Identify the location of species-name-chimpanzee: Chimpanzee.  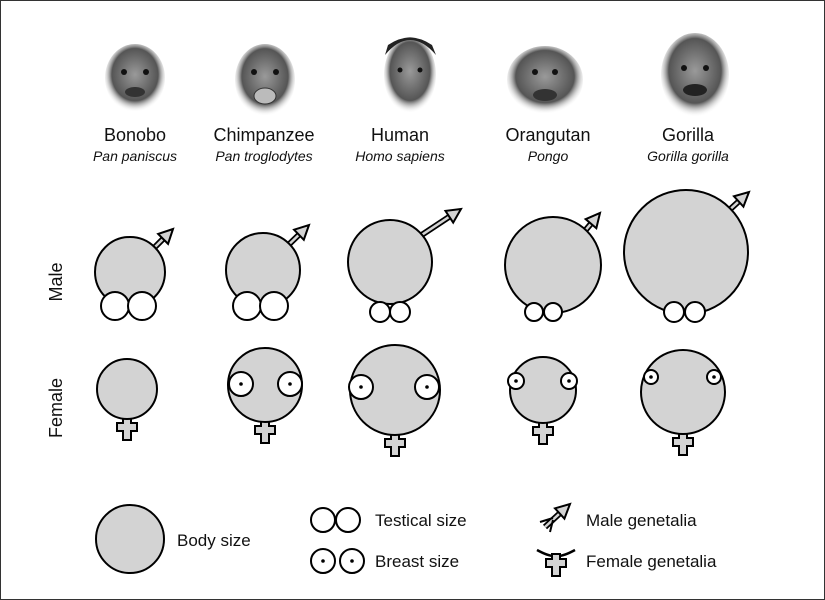
(263, 135).